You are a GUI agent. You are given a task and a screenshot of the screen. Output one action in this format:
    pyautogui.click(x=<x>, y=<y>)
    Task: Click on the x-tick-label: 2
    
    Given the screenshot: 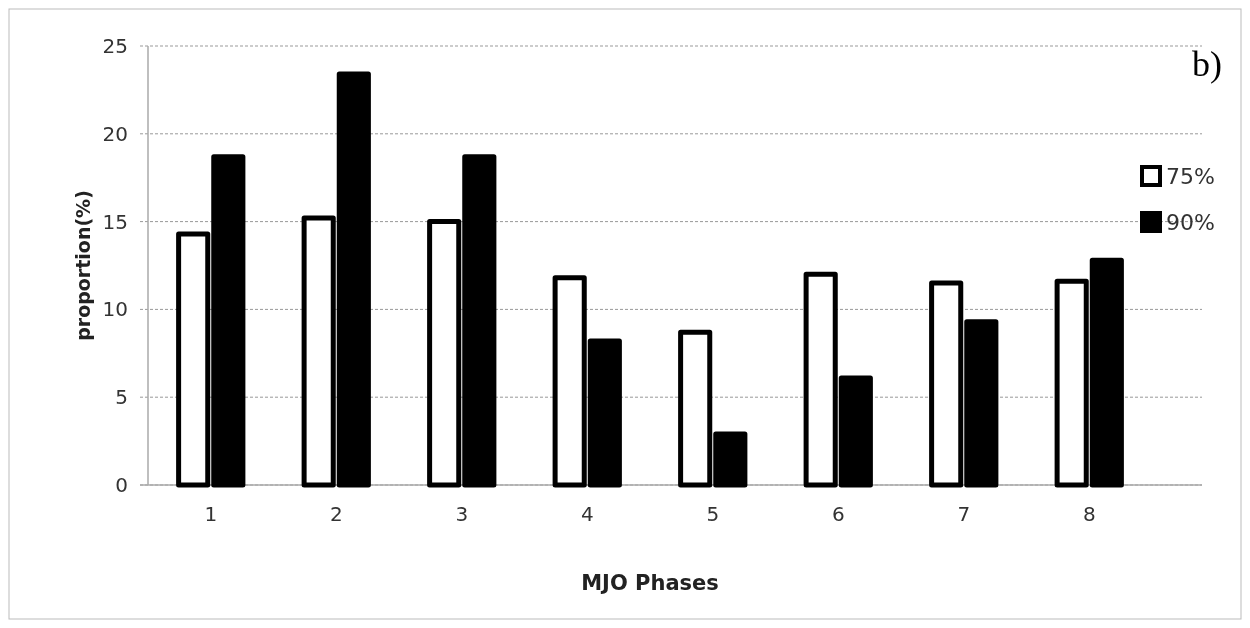 What is the action you would take?
    pyautogui.click(x=336, y=514)
    